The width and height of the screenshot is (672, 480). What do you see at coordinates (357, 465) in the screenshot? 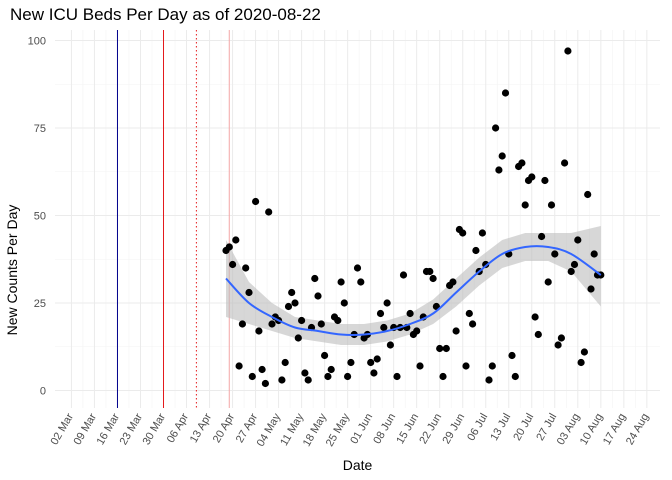
I see `x-axis-title: Date` at bounding box center [357, 465].